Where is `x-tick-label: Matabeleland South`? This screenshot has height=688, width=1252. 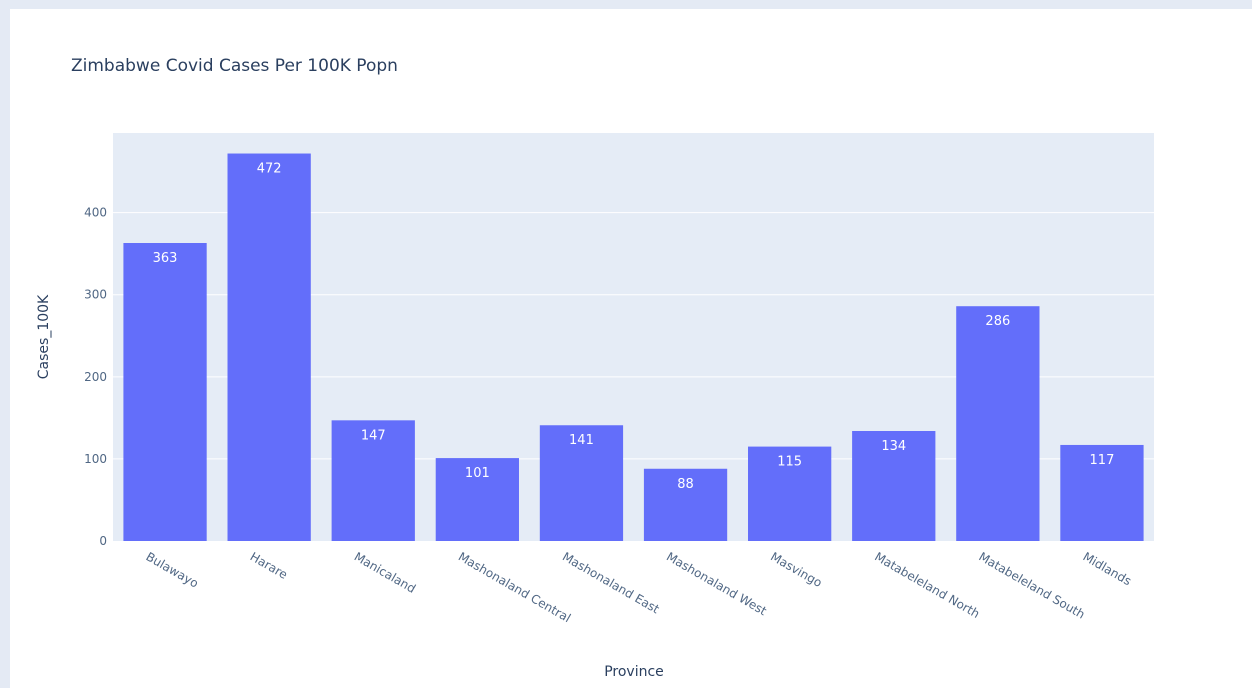 x-tick-label: Matabeleland South is located at coordinates (1031, 585).